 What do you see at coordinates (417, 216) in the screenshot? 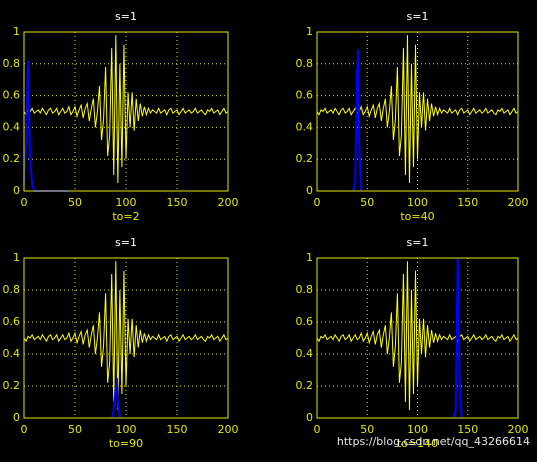
I see `x-axis-label: to=40` at bounding box center [417, 216].